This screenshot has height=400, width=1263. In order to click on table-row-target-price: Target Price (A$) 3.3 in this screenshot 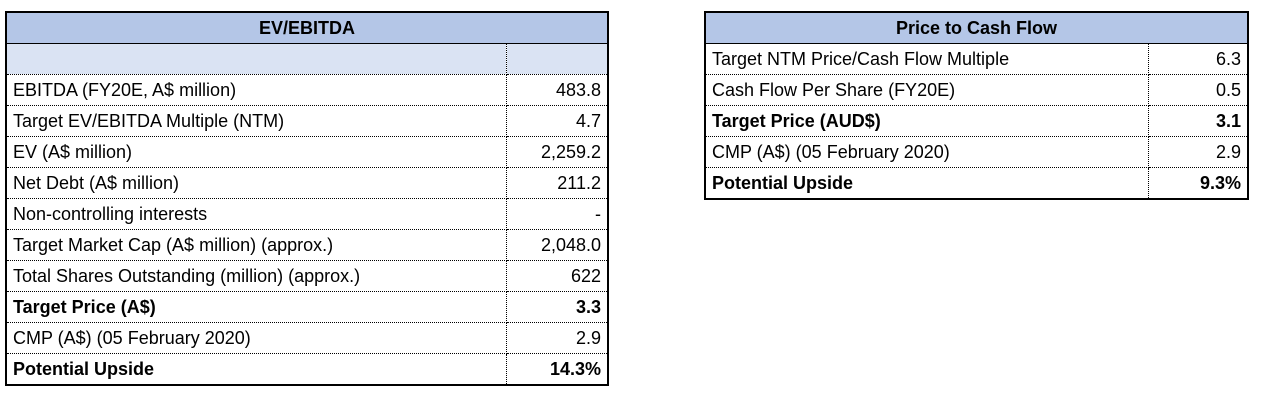, I will do `click(307, 307)`.